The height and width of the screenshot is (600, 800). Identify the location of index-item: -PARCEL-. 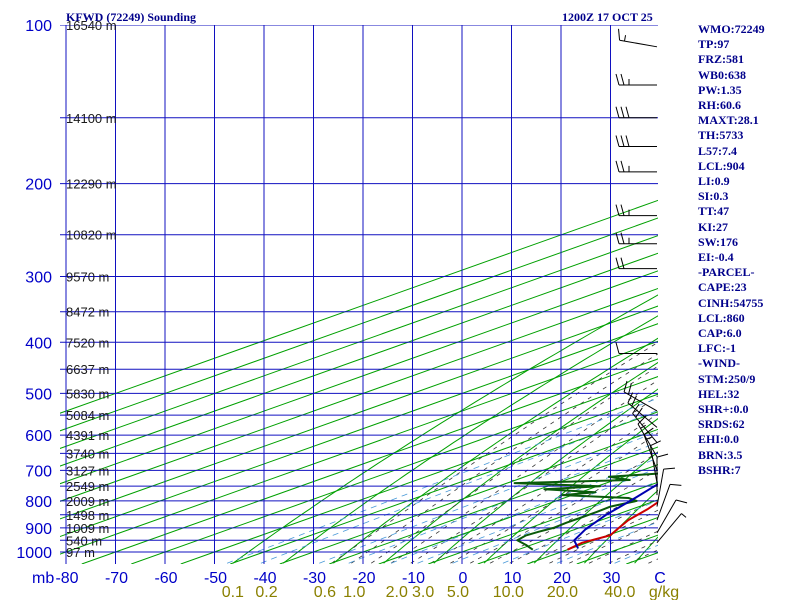
(726, 272).